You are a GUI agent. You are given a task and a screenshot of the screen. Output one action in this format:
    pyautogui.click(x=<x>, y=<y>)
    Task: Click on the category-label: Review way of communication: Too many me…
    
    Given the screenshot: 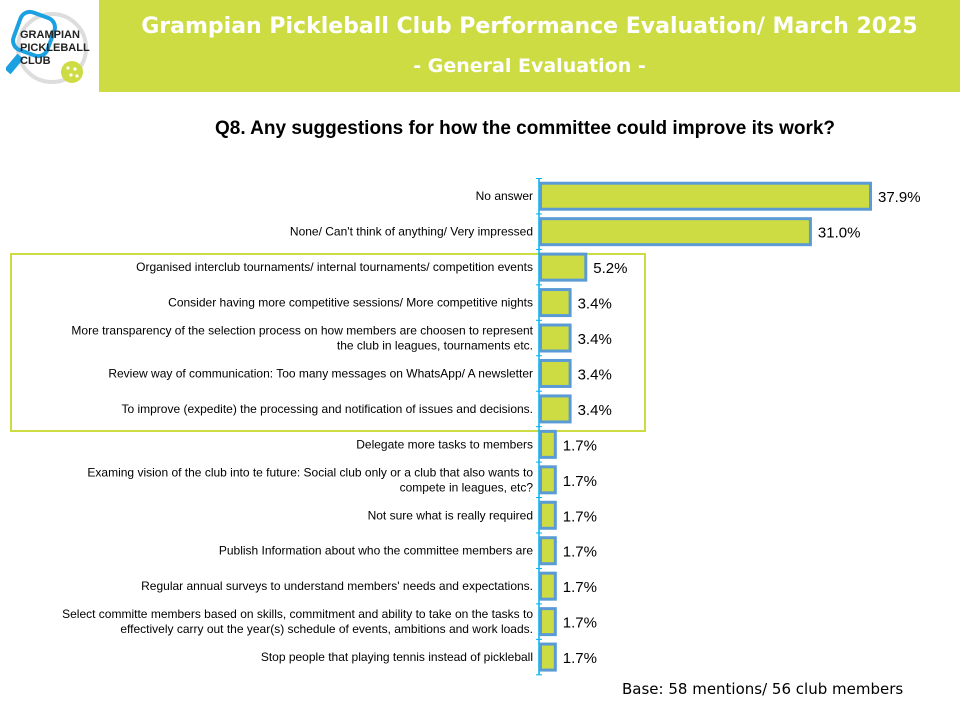 What is the action you would take?
    pyautogui.click(x=320, y=373)
    